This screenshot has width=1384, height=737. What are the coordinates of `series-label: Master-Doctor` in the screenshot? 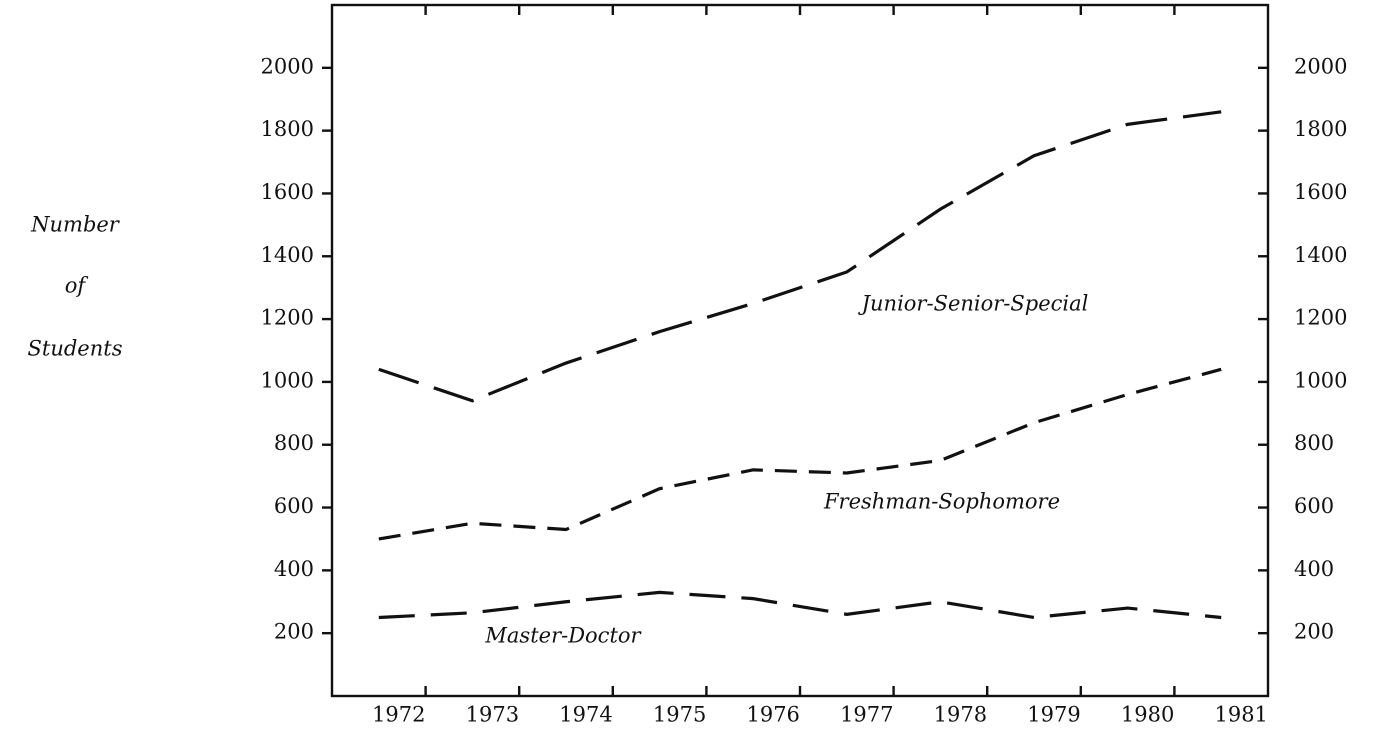 It's located at (563, 636).